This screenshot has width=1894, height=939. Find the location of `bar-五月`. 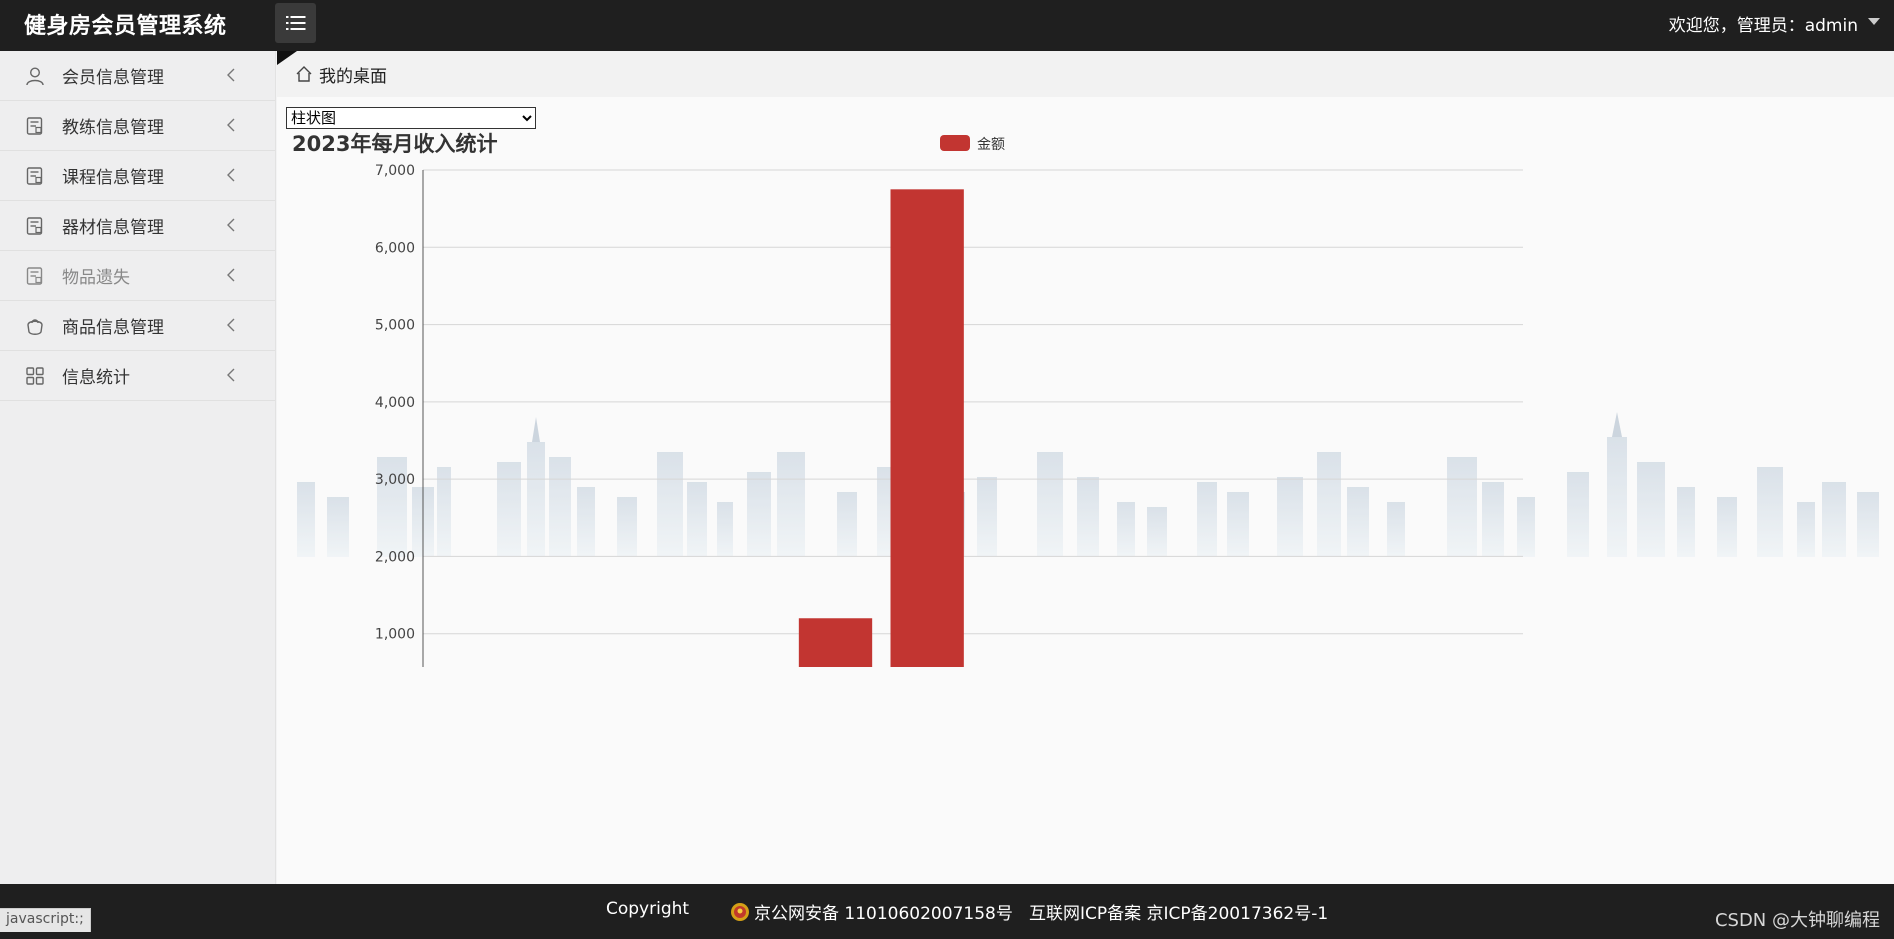

bar-五月 is located at coordinates (835, 642).